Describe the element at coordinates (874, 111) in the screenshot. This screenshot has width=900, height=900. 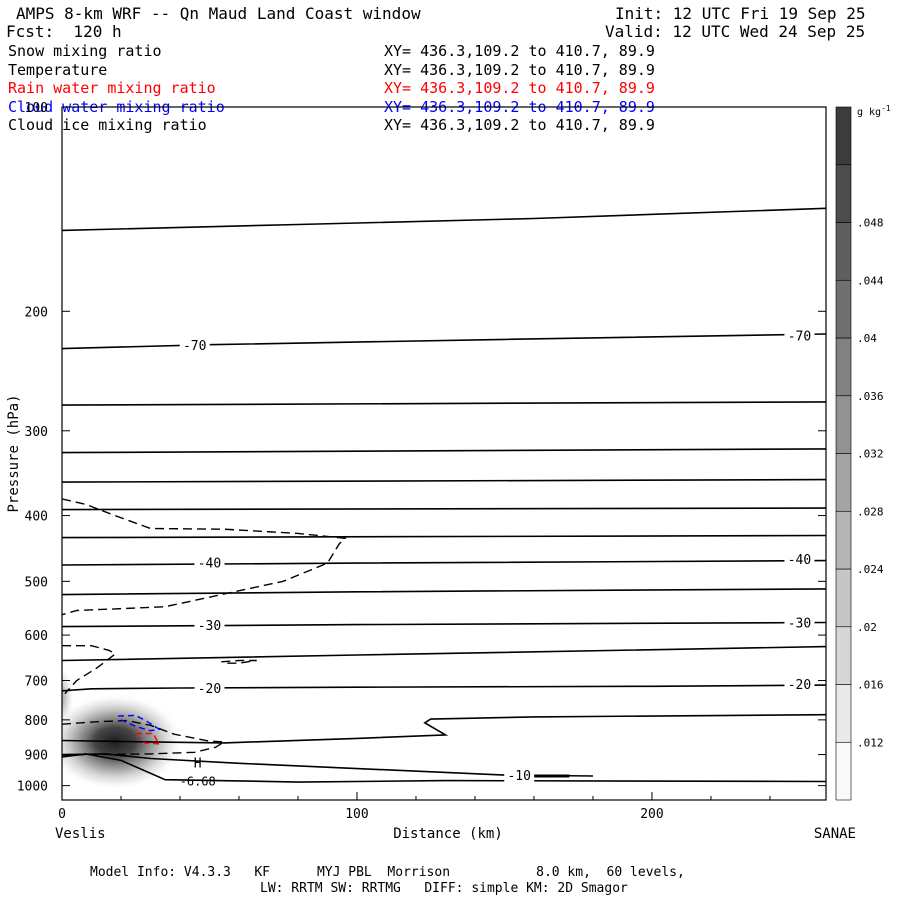
I see `colorbar-units: g kg-1` at that location.